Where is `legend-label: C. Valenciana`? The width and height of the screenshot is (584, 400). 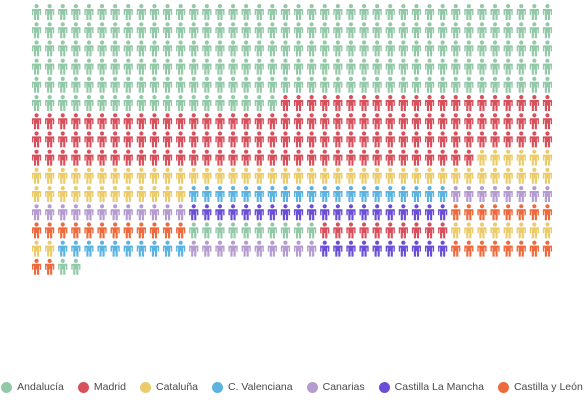 legend-label: C. Valenciana is located at coordinates (260, 387).